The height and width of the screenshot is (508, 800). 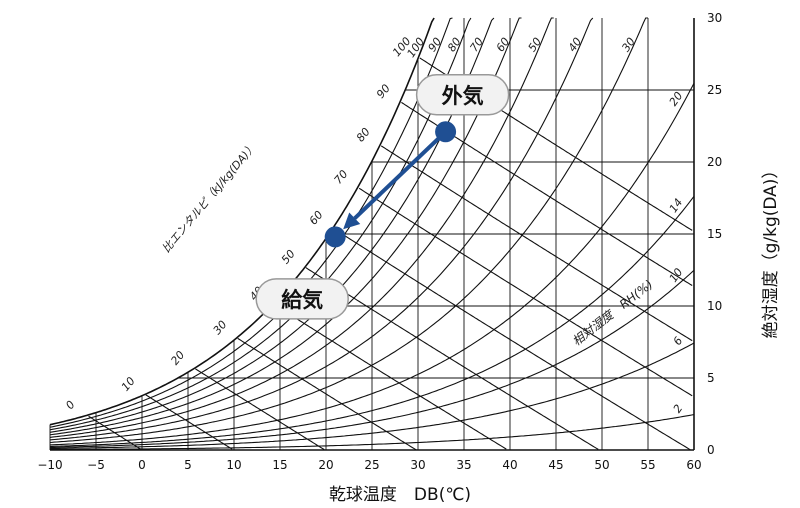 What do you see at coordinates (476, 44) in the screenshot?
I see `rh-tick-label: 70` at bounding box center [476, 44].